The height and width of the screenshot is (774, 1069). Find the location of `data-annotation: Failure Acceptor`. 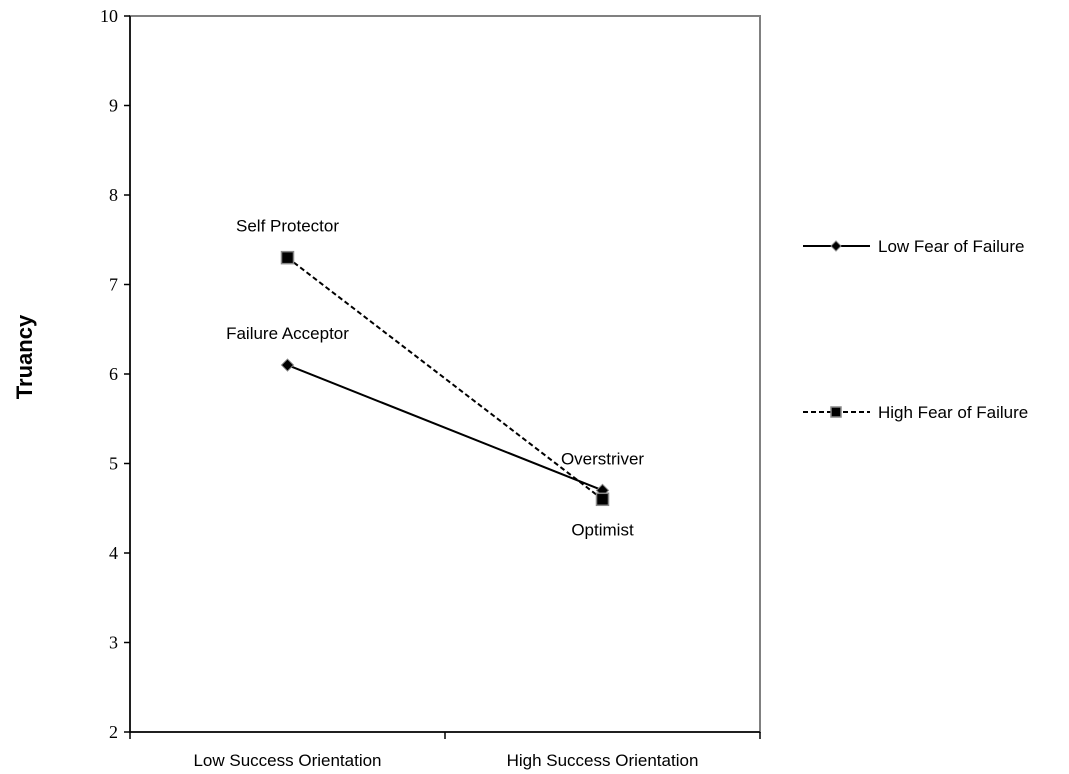

data-annotation: Failure Acceptor is located at coordinates (287, 333).